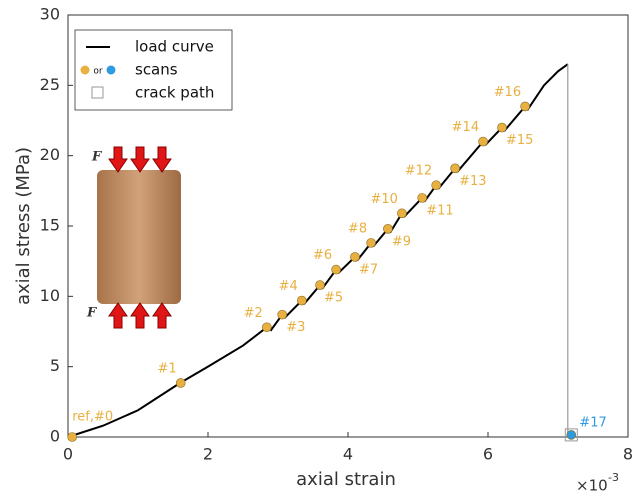  What do you see at coordinates (418, 171) in the screenshot?
I see `scan-label: #12` at bounding box center [418, 171].